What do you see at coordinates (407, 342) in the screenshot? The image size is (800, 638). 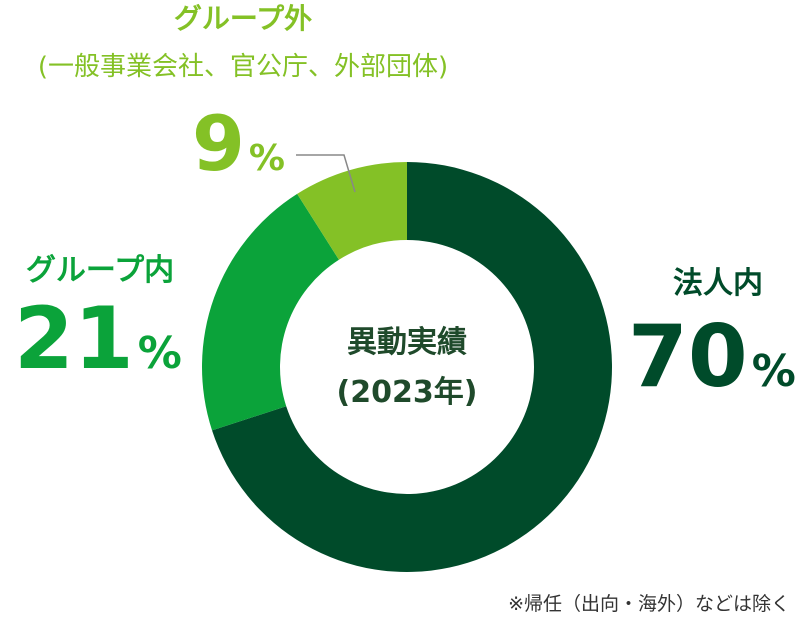 I see `chart-title: 異動実績` at bounding box center [407, 342].